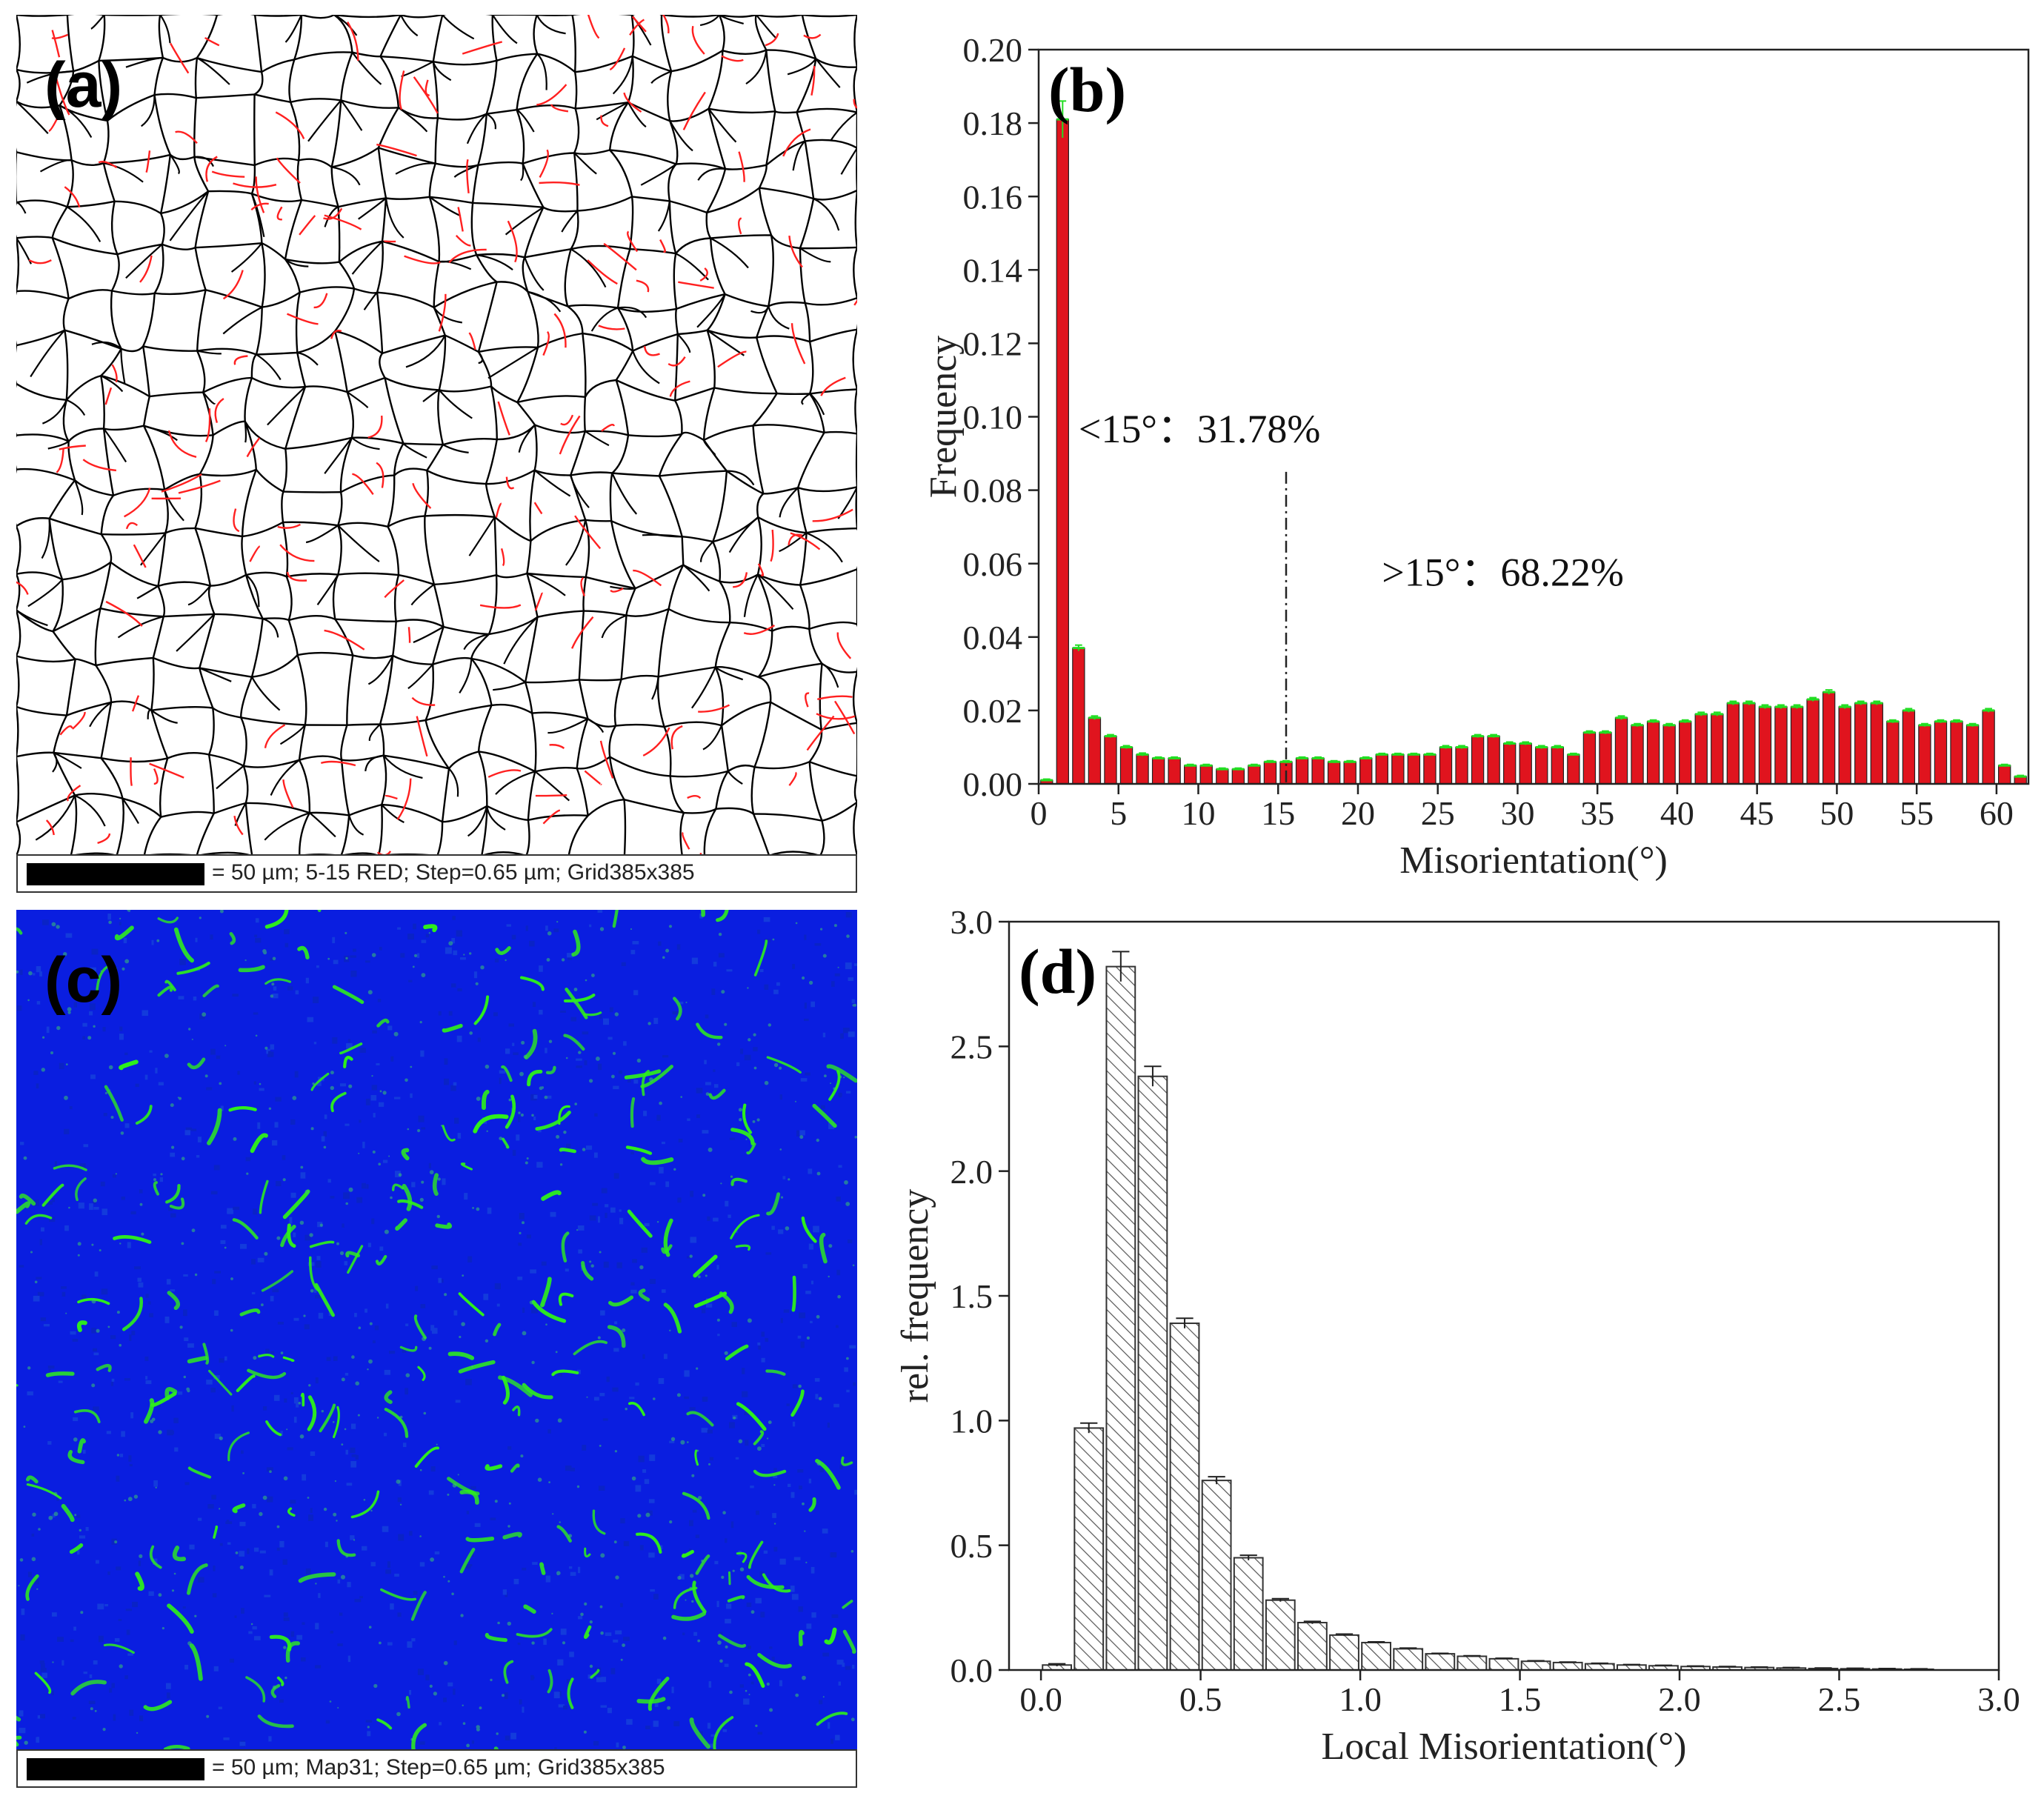 Image resolution: width=2044 pixels, height=1813 pixels. I want to click on panel-label-b: (b), so click(1087, 89).